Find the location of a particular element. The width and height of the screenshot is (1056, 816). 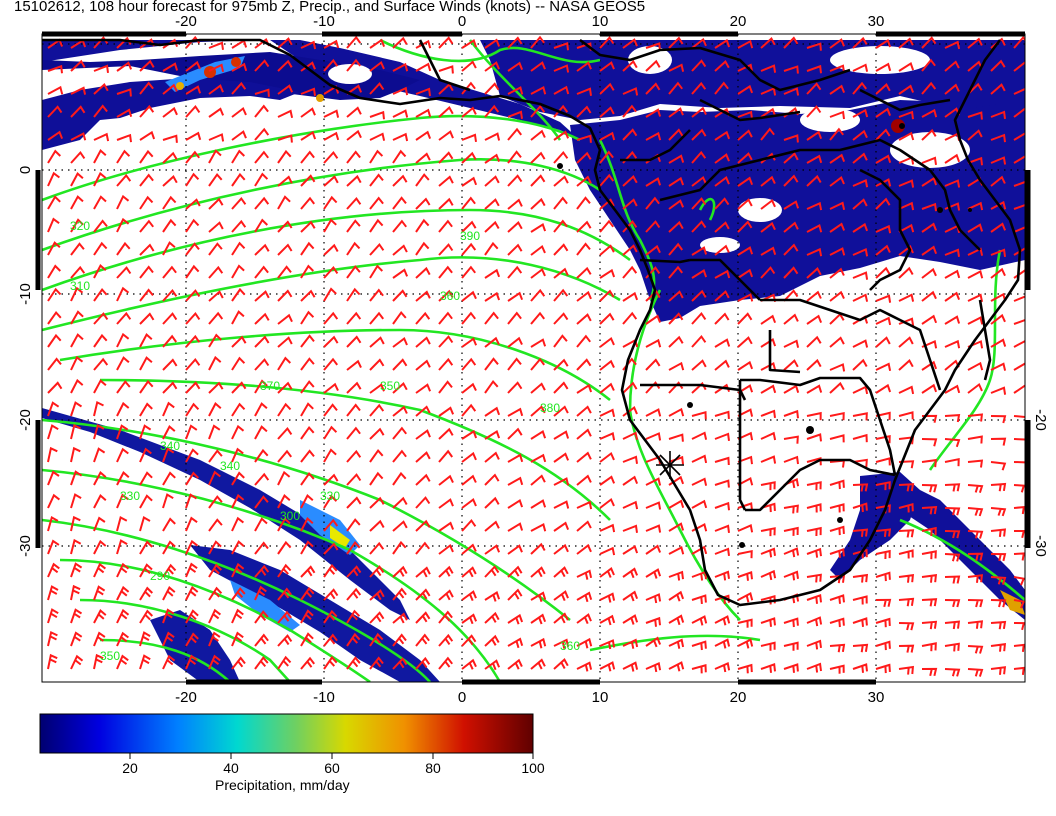

lon-tick-bottom: 0 is located at coordinates (462, 697).